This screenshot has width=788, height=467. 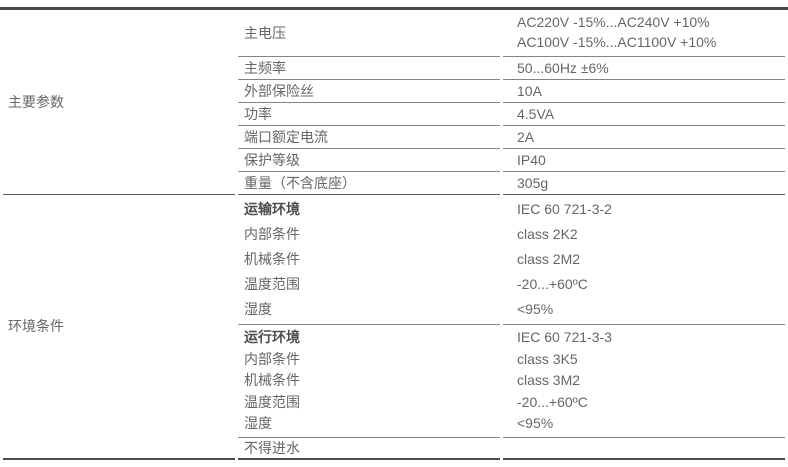 I want to click on param-group-operating: 运行环境 内部条件 机械条件 温度范围 湿度, so click(x=369, y=381).